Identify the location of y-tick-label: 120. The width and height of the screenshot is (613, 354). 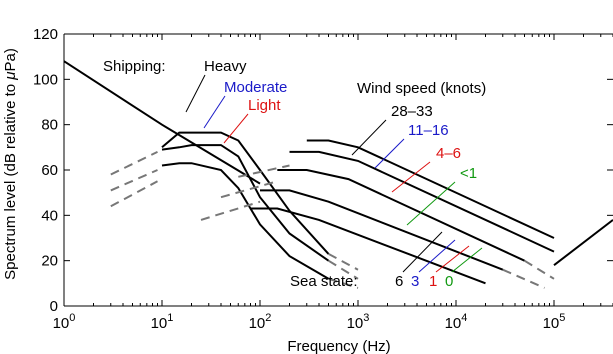
(45, 34).